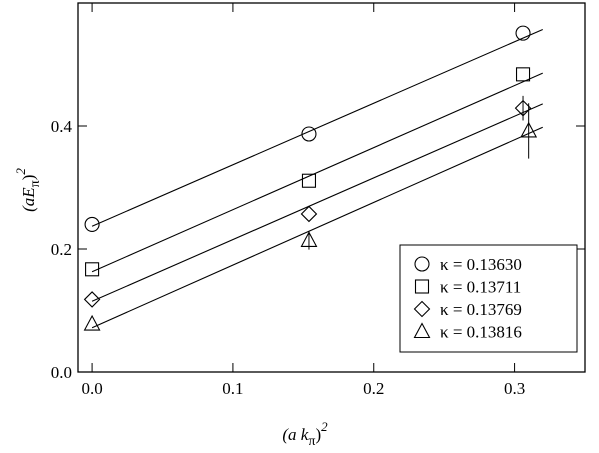 This screenshot has width=599, height=453. Describe the element at coordinates (488, 298) in the screenshot. I see `legend-box` at that location.